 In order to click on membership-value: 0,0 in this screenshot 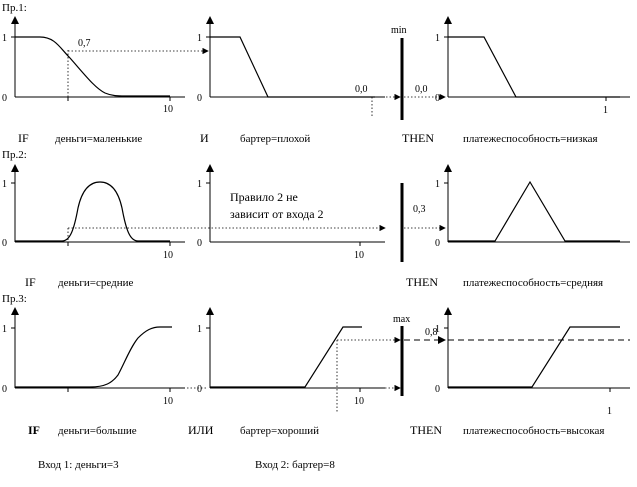, I will do `click(361, 89)`.